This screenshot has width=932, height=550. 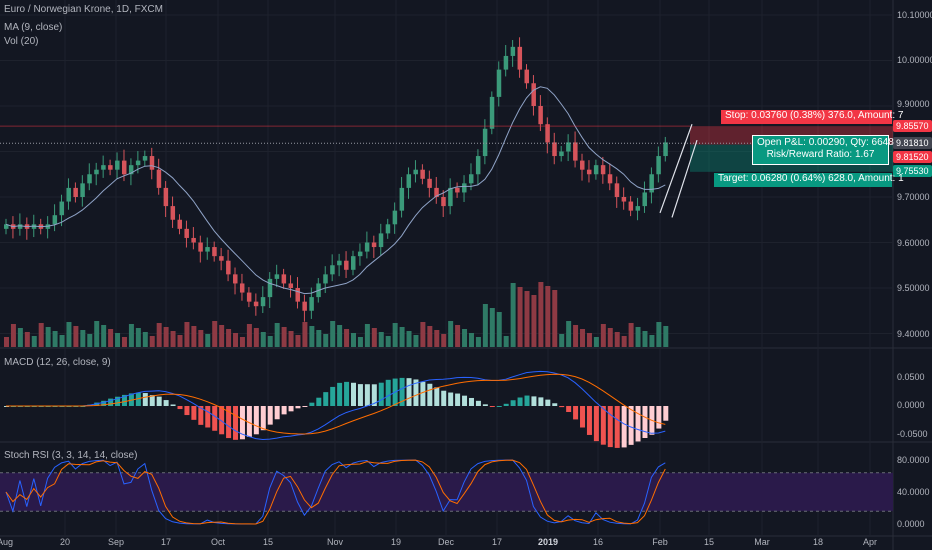 What do you see at coordinates (762, 542) in the screenshot?
I see `time-tick: Mar` at bounding box center [762, 542].